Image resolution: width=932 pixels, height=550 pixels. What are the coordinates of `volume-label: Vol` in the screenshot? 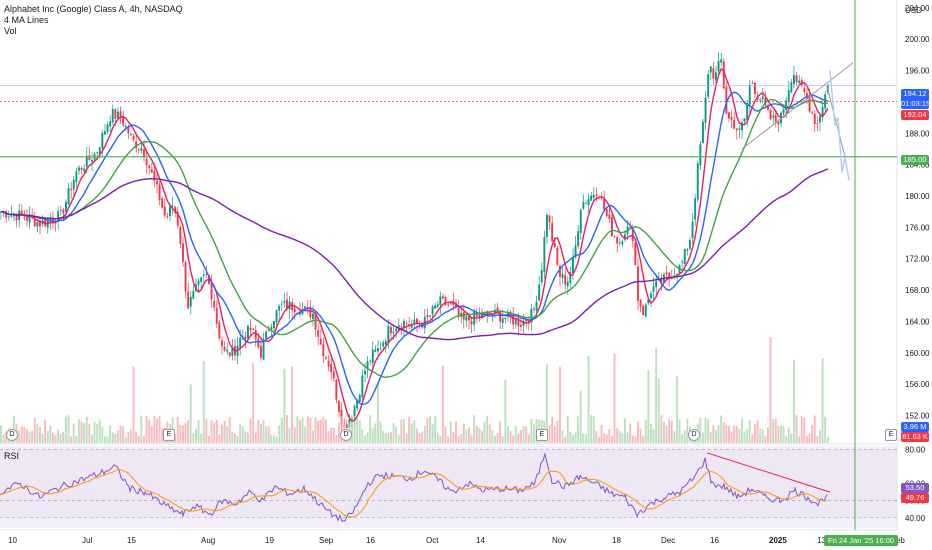 It's located at (10, 31).